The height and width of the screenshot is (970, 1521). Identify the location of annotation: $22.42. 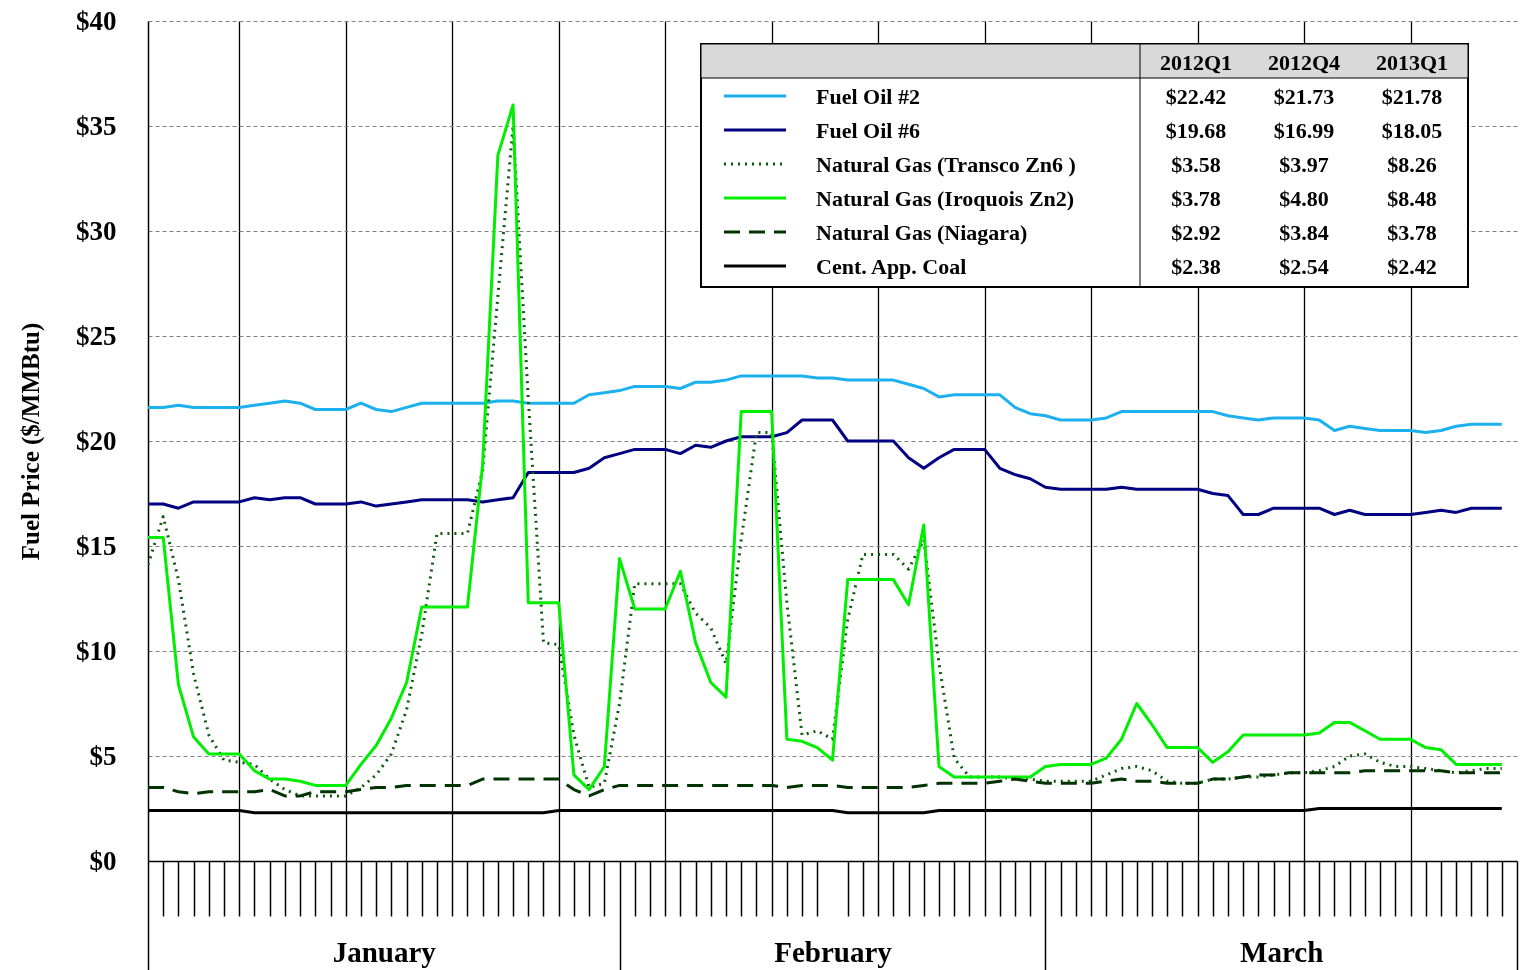
(1196, 96).